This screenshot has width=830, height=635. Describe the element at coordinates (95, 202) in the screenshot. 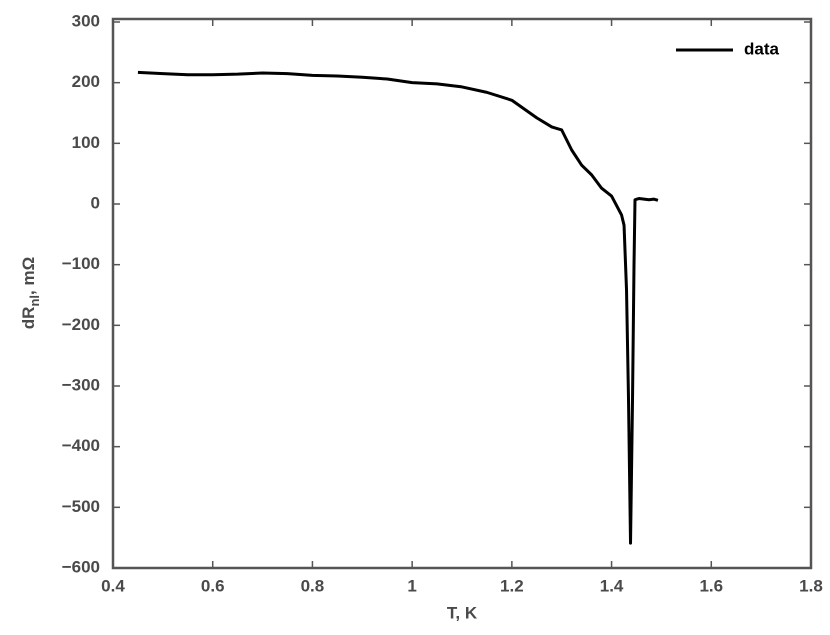

I see `y-tick-label: 0` at that location.